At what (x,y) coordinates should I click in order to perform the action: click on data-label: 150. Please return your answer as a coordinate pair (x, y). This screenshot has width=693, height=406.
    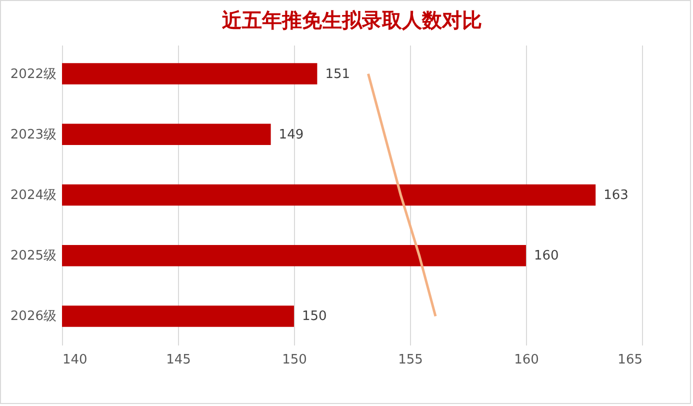
    Looking at the image, I should click on (314, 316).